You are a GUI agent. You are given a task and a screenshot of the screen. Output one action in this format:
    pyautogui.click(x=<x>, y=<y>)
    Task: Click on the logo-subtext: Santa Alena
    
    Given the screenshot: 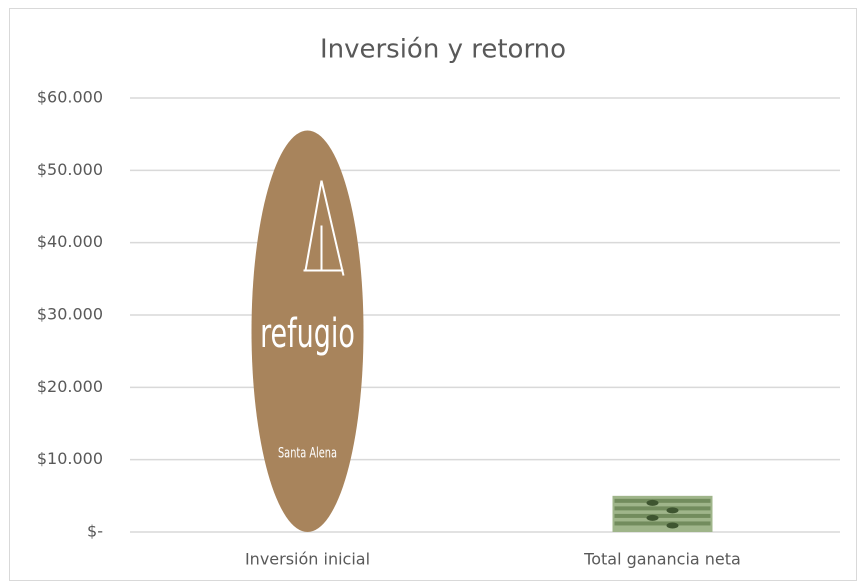 What is the action you would take?
    pyautogui.click(x=307, y=453)
    